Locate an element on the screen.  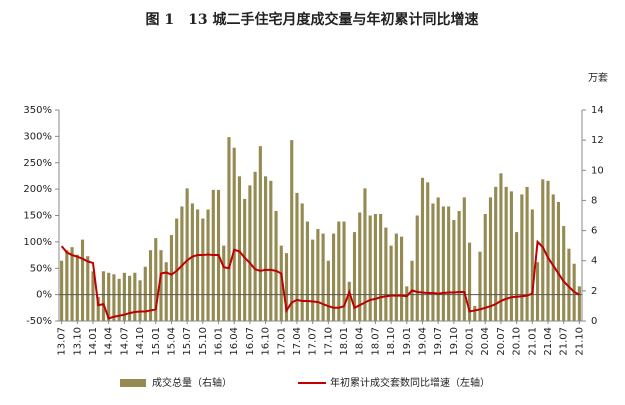
x-tick-label: 14.07 is located at coordinates (124, 341).